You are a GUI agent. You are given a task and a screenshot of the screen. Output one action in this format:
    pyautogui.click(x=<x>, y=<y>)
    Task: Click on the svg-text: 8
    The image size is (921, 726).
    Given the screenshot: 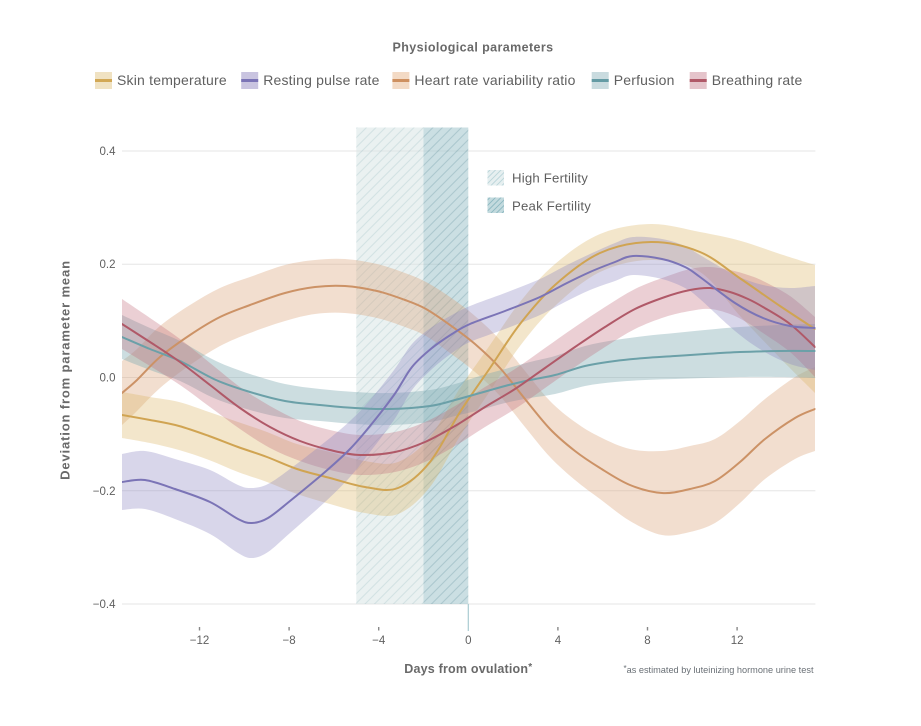 What is the action you would take?
    pyautogui.click(x=647, y=641)
    